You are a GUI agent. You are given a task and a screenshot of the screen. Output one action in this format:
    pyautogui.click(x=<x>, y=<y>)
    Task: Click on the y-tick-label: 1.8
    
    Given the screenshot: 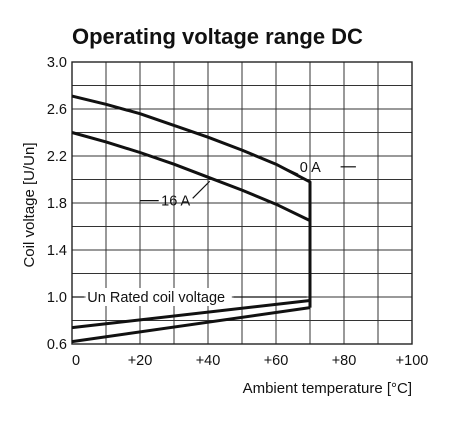 What is the action you would take?
    pyautogui.click(x=57, y=204)
    